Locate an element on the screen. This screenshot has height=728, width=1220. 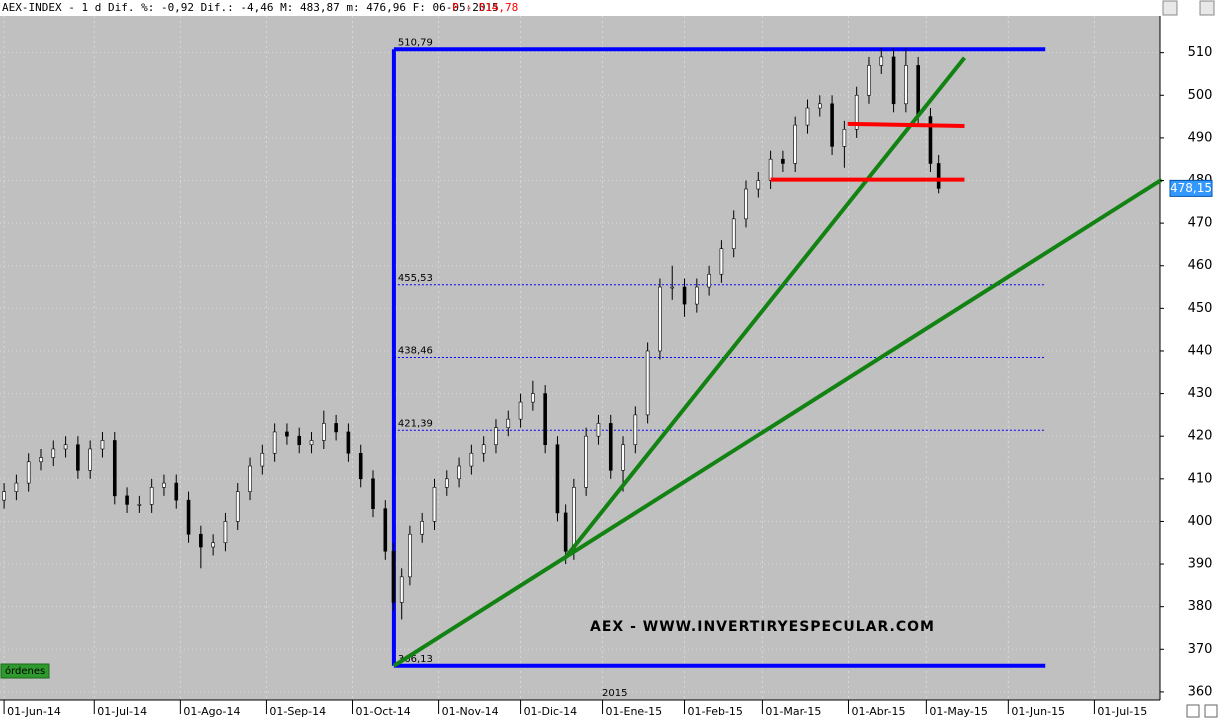
y-tick-label: 450 is located at coordinates (1200, 308).